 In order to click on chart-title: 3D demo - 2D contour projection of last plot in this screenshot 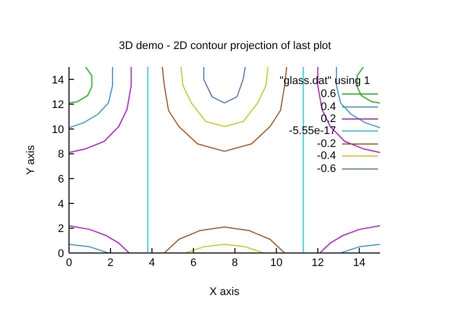, I will do `click(225, 46)`.